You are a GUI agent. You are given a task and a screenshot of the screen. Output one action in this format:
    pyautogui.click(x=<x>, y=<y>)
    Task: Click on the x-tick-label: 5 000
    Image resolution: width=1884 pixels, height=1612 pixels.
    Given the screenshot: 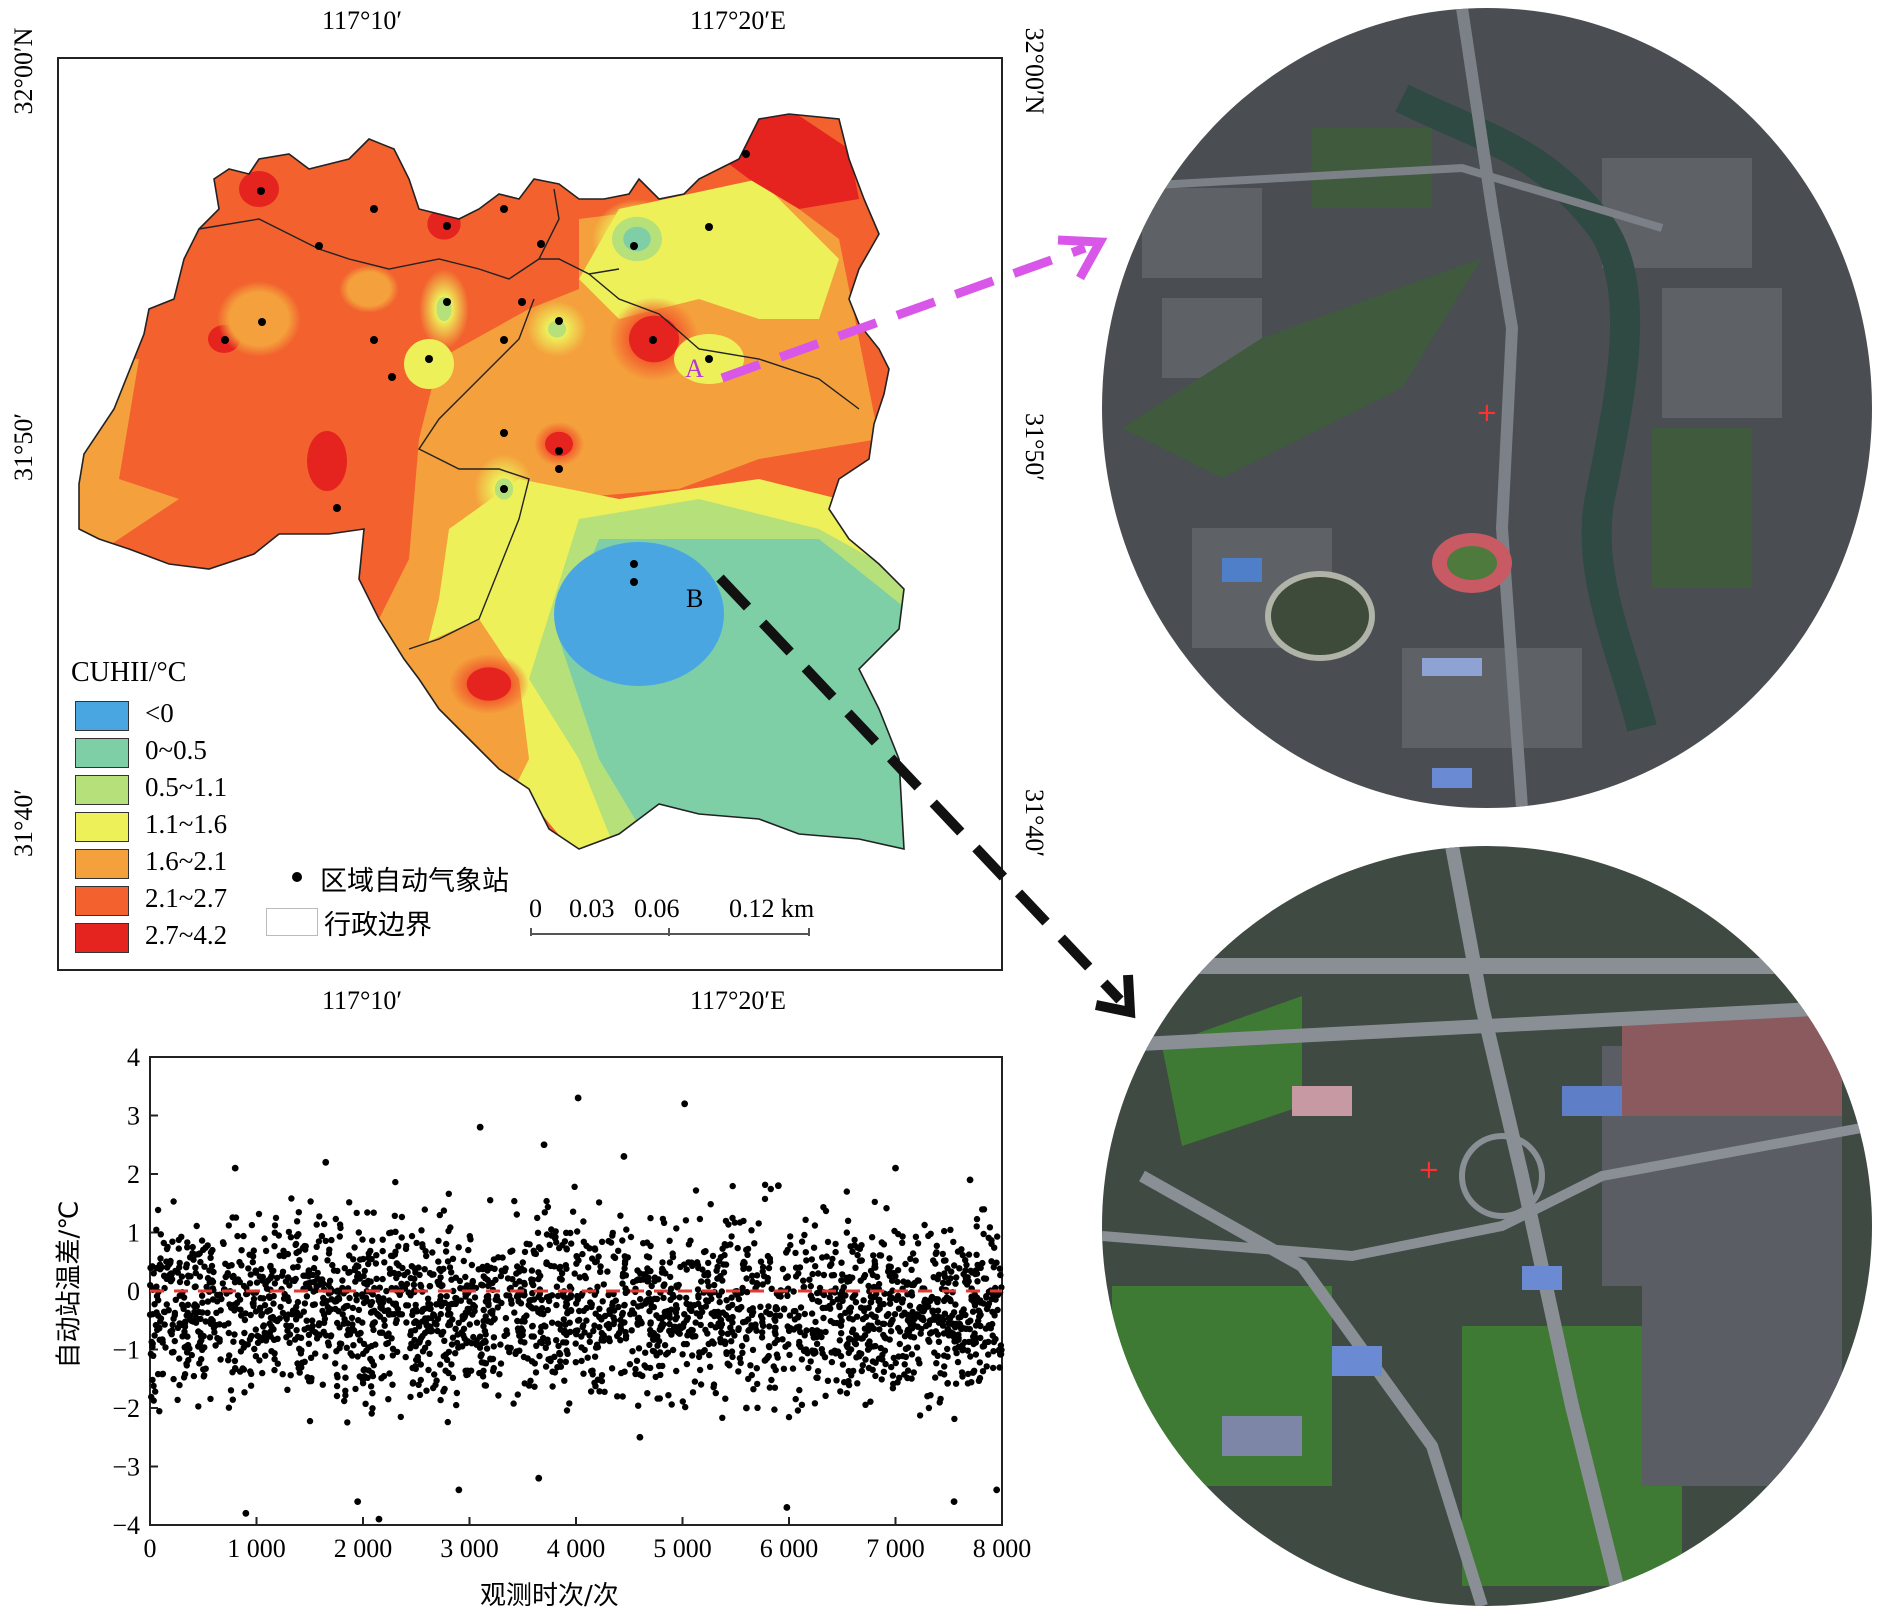 What is the action you would take?
    pyautogui.click(x=682, y=1548)
    